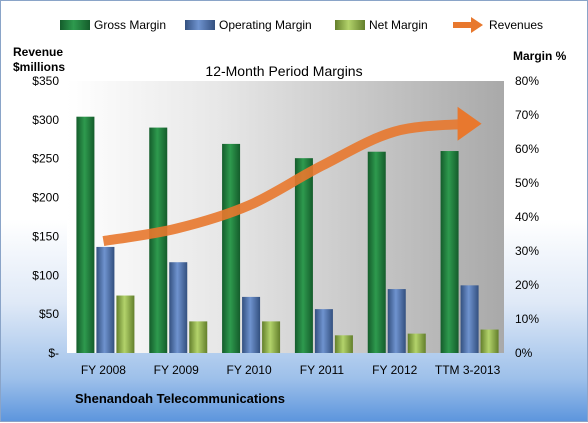 This screenshot has height=423, width=588. What do you see at coordinates (45, 217) in the screenshot?
I see `left-axis-ticks: $- $50 $100 $150 $200 $250 $300 $350` at bounding box center [45, 217].